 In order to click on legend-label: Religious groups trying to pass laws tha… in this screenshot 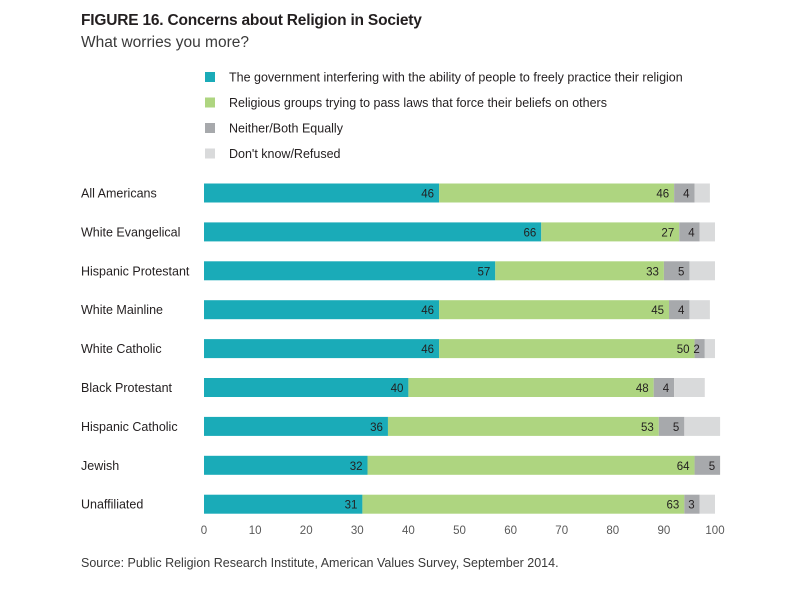, I will do `click(418, 103)`.